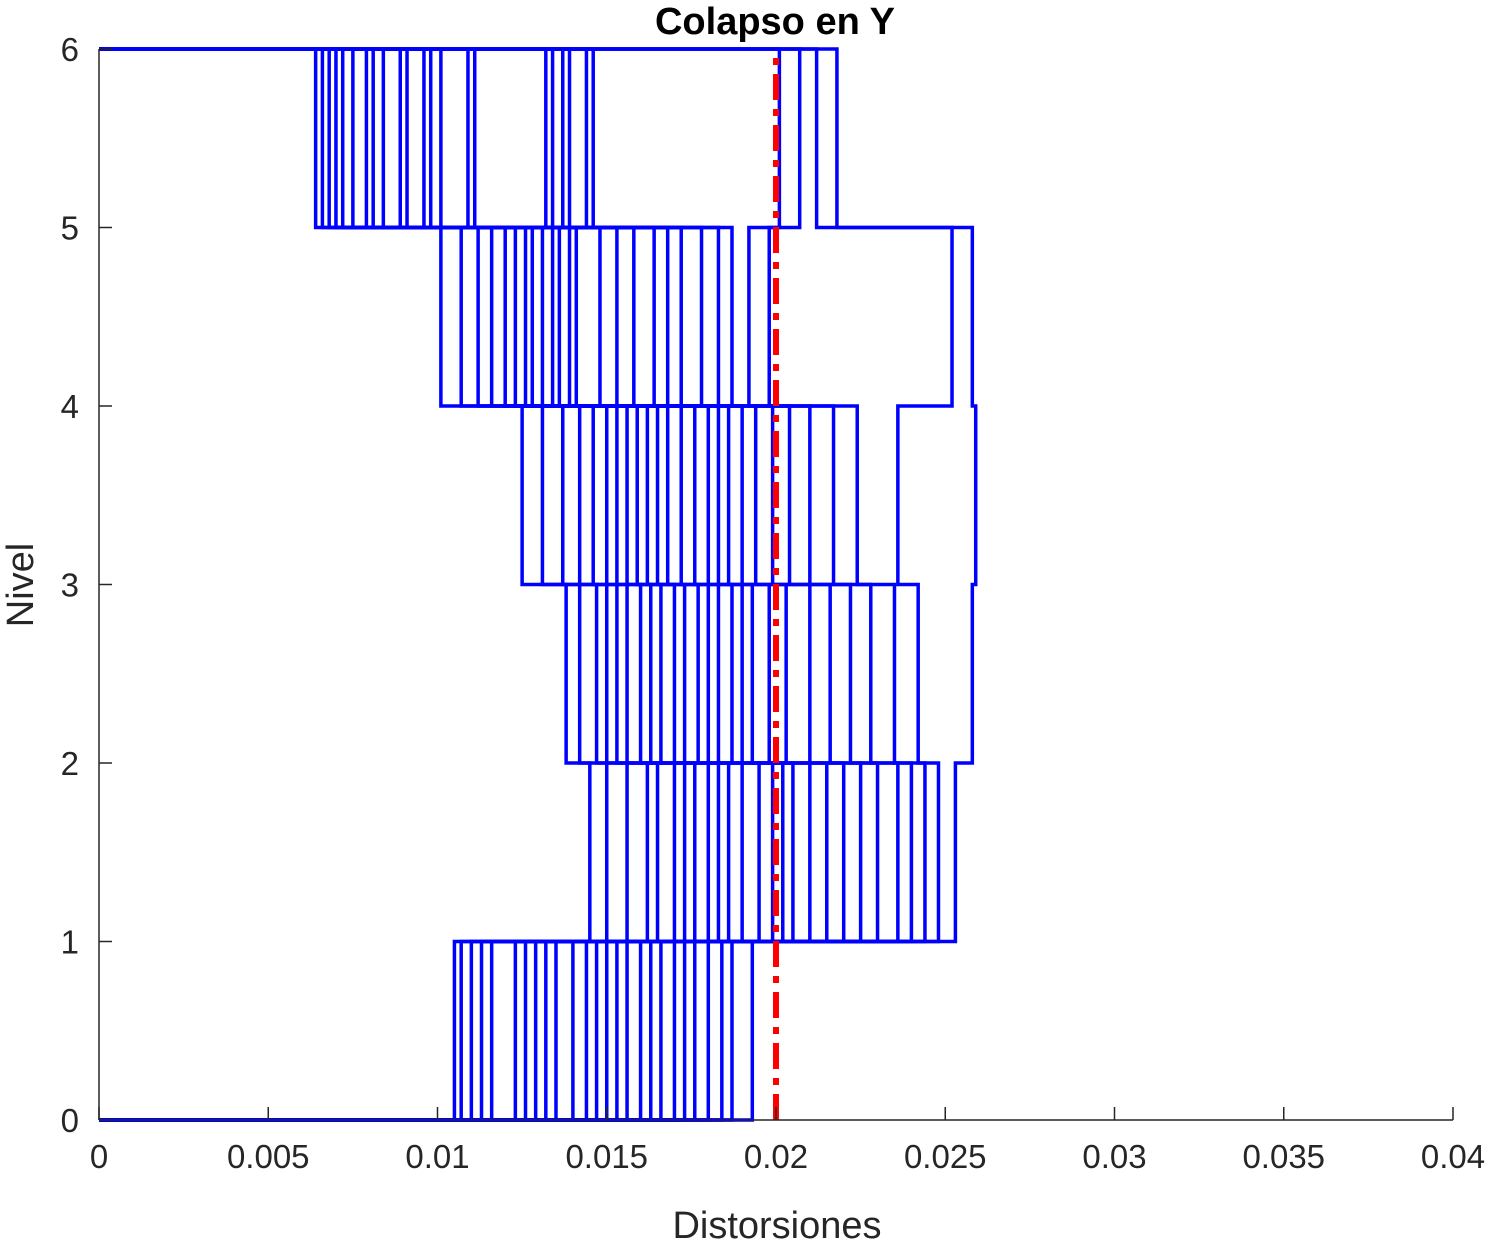 The height and width of the screenshot is (1249, 1496). I want to click on y-tick-label: 3, so click(70, 585).